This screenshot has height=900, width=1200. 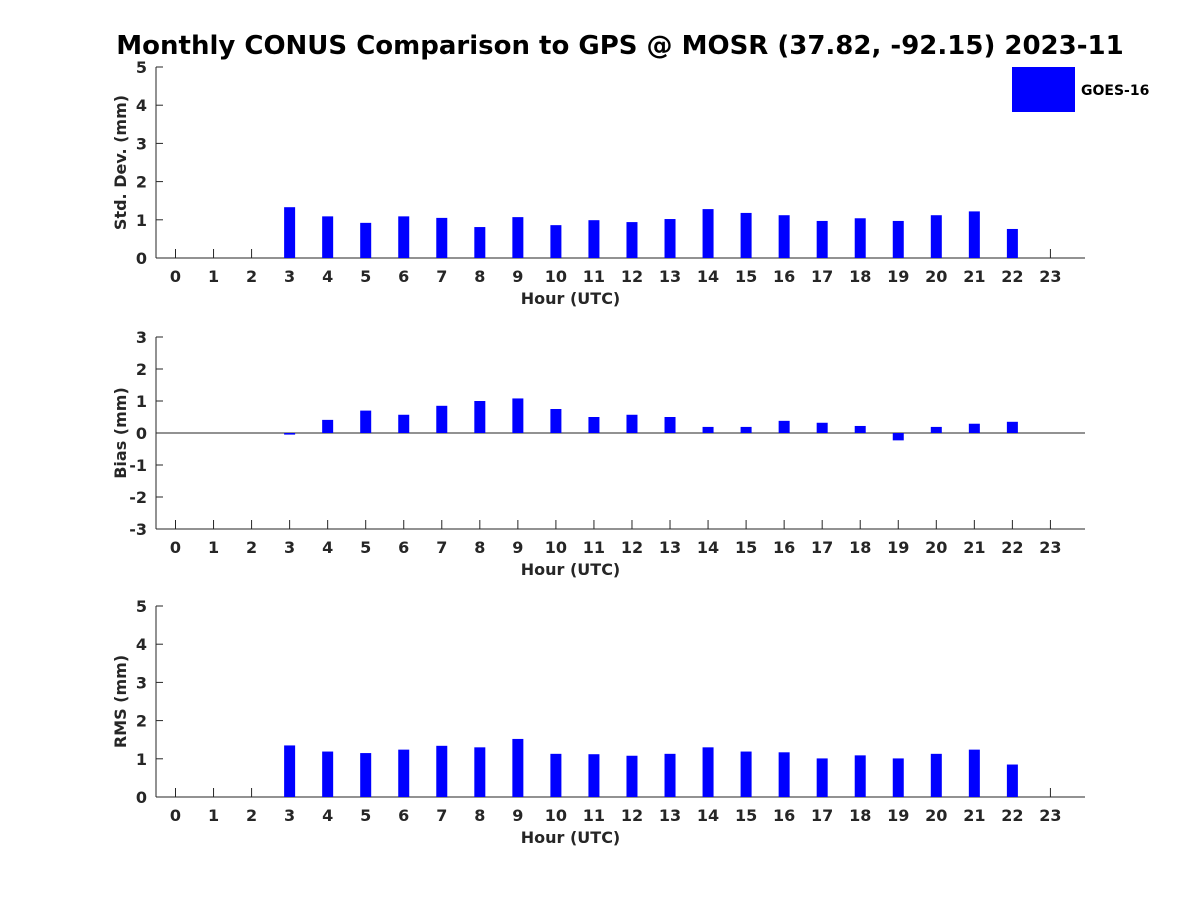 I want to click on x-tick-label-bias: 14, so click(x=708, y=547).